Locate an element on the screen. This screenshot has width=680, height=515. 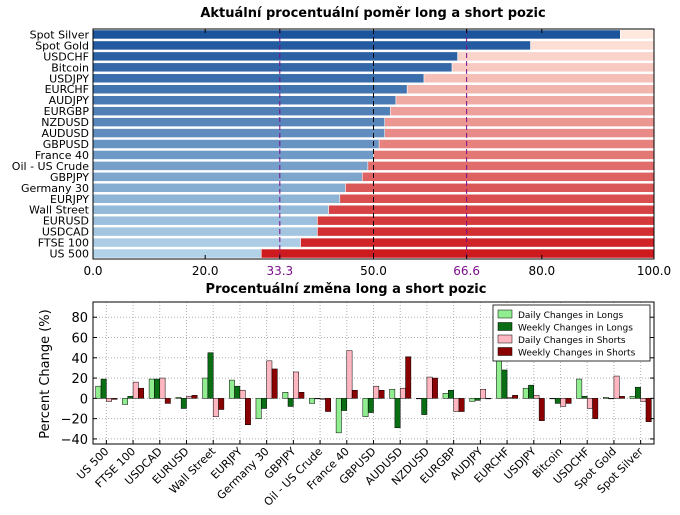
category-label: Wall Street is located at coordinates (59, 210).